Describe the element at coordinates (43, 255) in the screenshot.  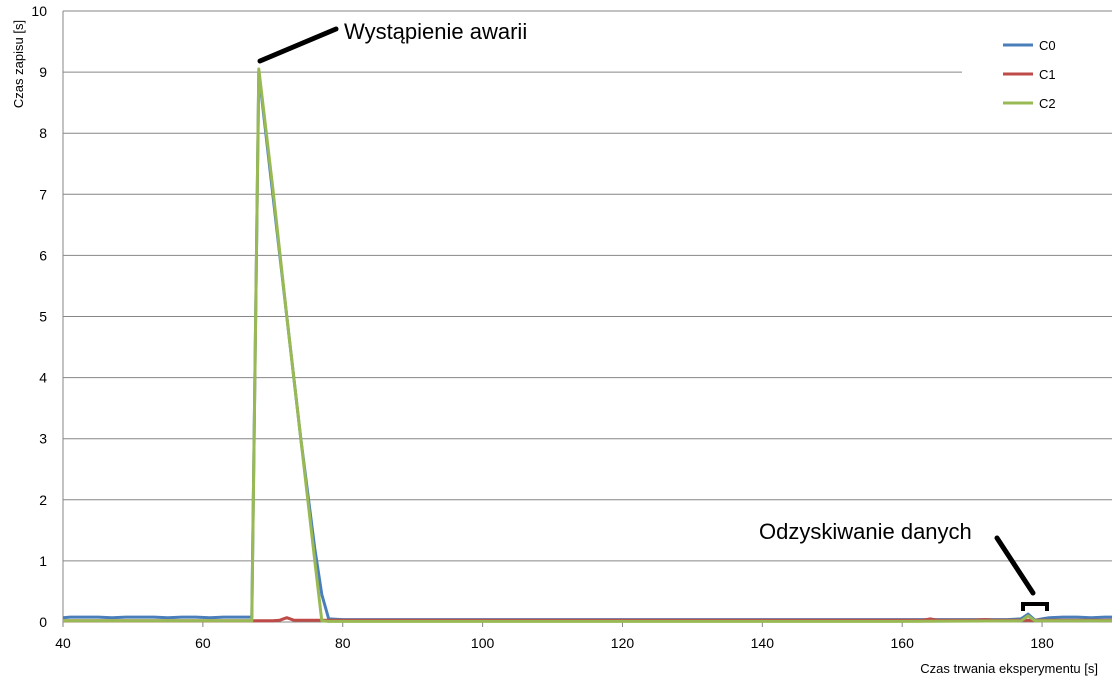
I see `y-tick-label: 6` at that location.